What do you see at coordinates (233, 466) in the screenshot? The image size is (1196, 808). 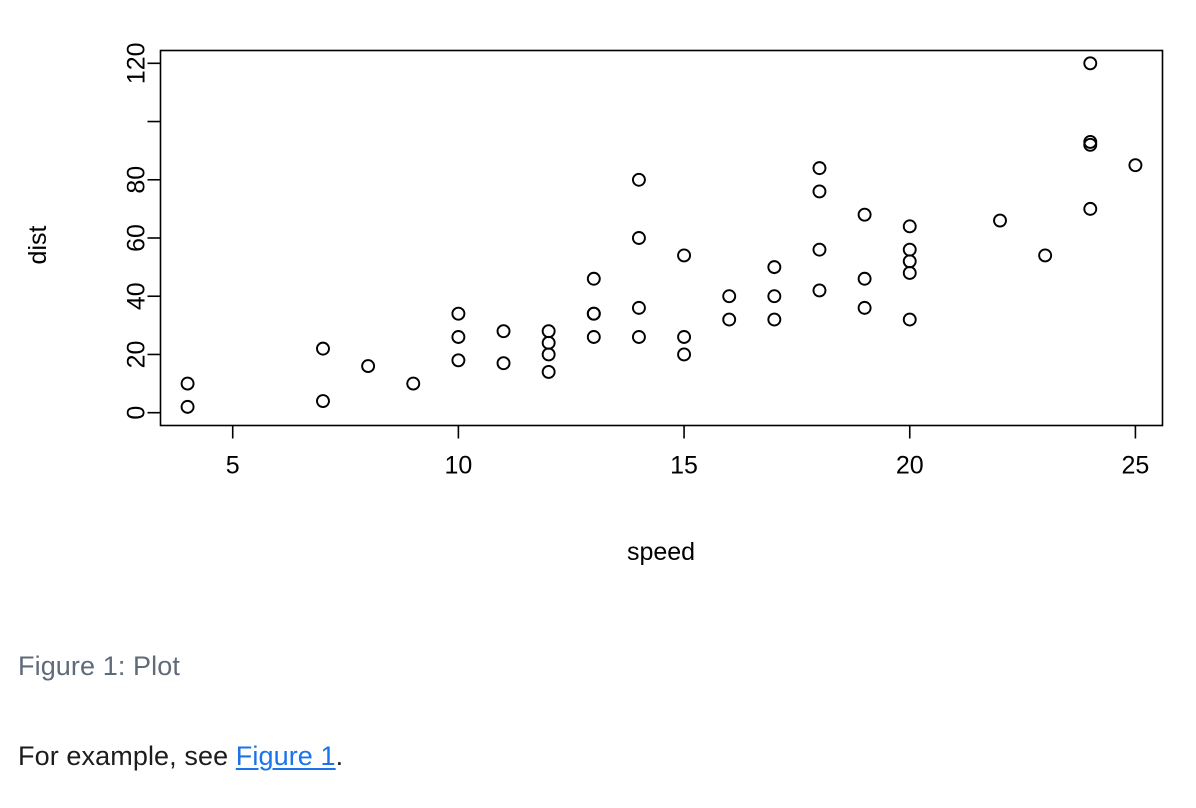 I see `x-axis-tick-label: 5` at bounding box center [233, 466].